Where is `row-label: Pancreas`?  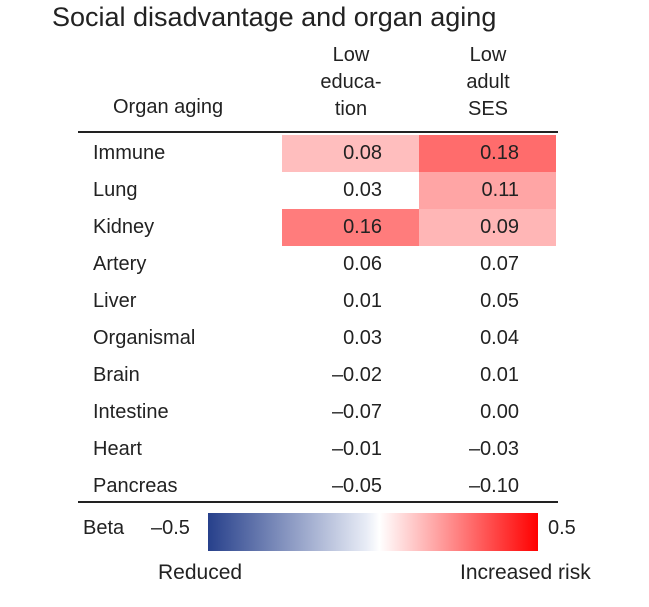 row-label: Pancreas is located at coordinates (135, 486).